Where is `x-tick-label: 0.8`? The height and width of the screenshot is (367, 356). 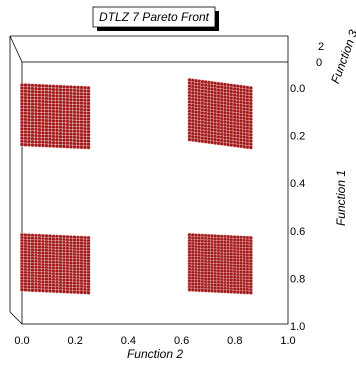
x-tick-label: 0.8 is located at coordinates (234, 341).